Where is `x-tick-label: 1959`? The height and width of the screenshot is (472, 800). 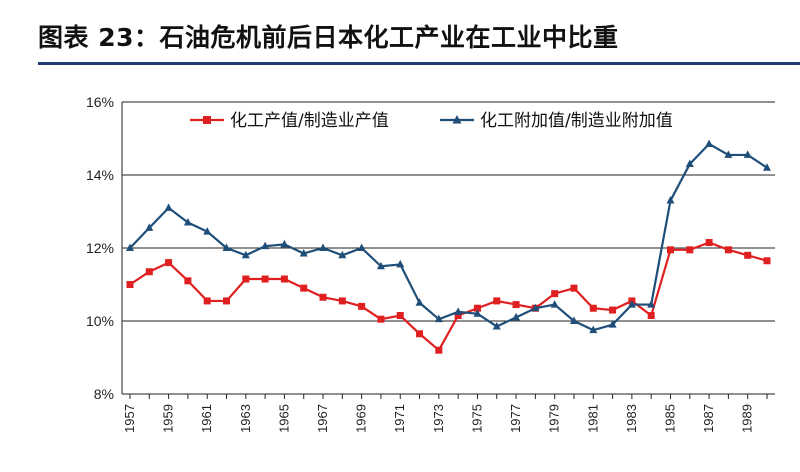 x-tick-label: 1959 is located at coordinates (168, 418).